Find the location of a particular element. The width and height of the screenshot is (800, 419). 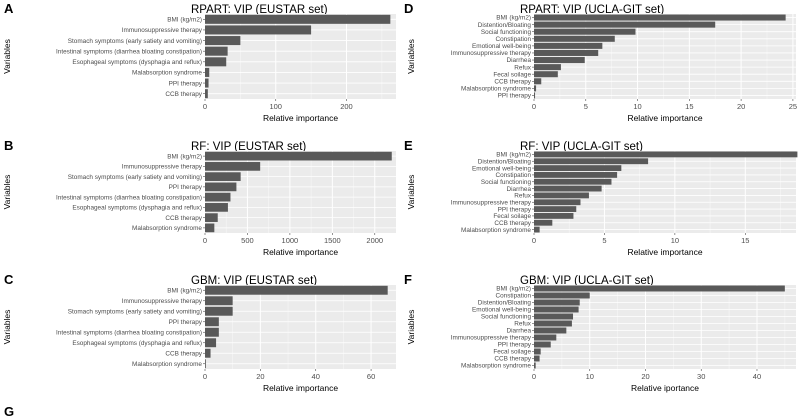

category-label-e-7: Refux is located at coordinates (522, 196).